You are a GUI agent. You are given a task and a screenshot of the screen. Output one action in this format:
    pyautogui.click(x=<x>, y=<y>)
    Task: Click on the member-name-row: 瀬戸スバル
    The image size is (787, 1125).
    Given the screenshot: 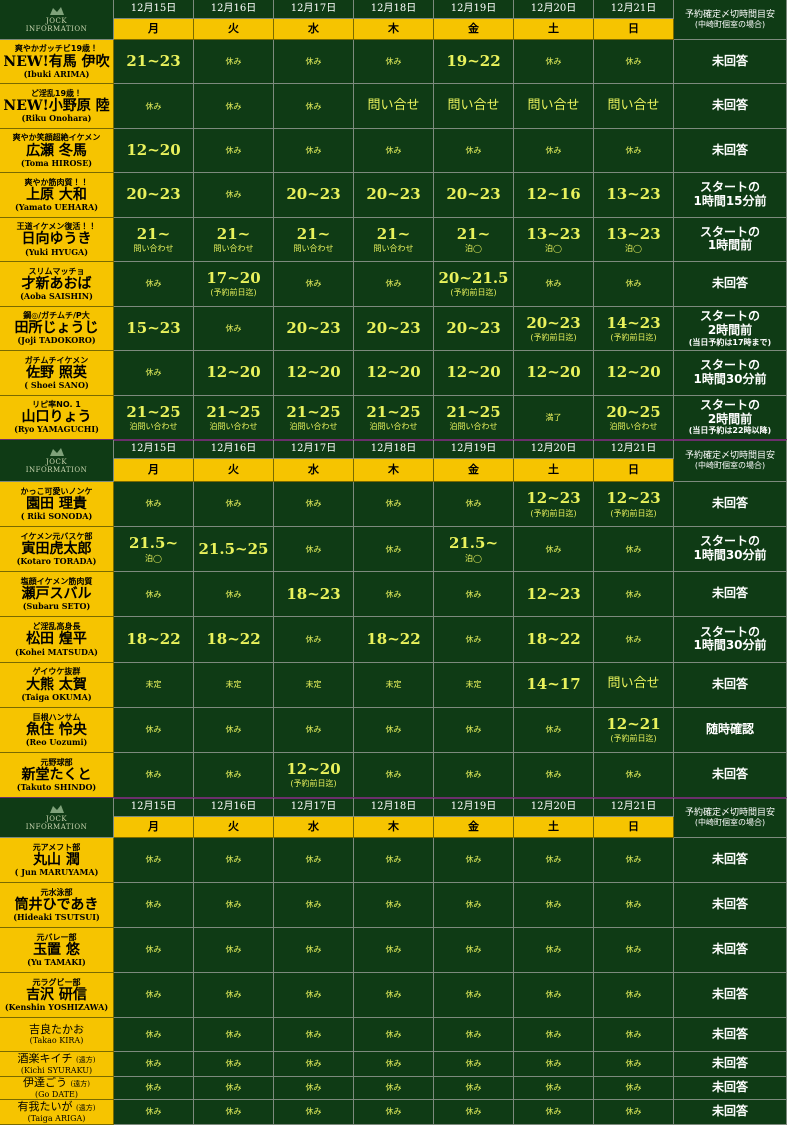 What is the action you would take?
    pyautogui.click(x=57, y=594)
    